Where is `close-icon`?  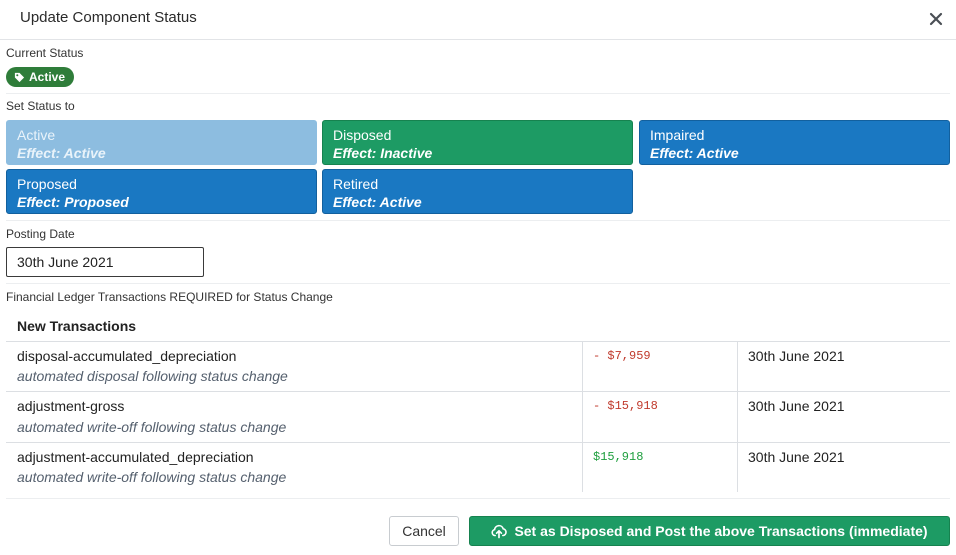 close-icon is located at coordinates (936, 19).